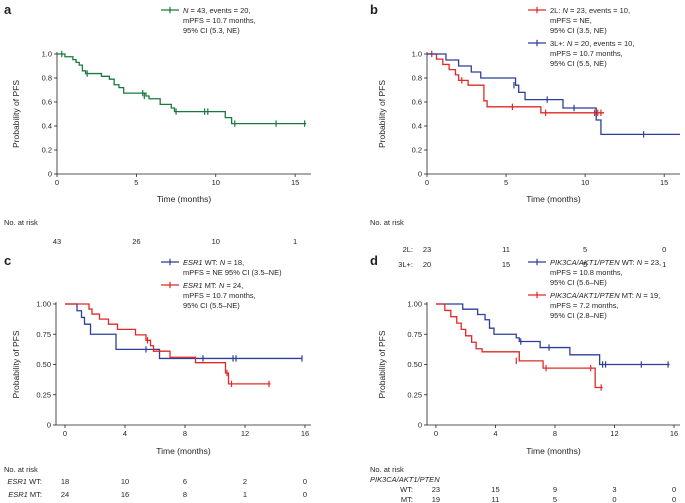 The image size is (685, 503). What do you see at coordinates (496, 499) in the screenshot?
I see `risk-count: 11` at bounding box center [496, 499].